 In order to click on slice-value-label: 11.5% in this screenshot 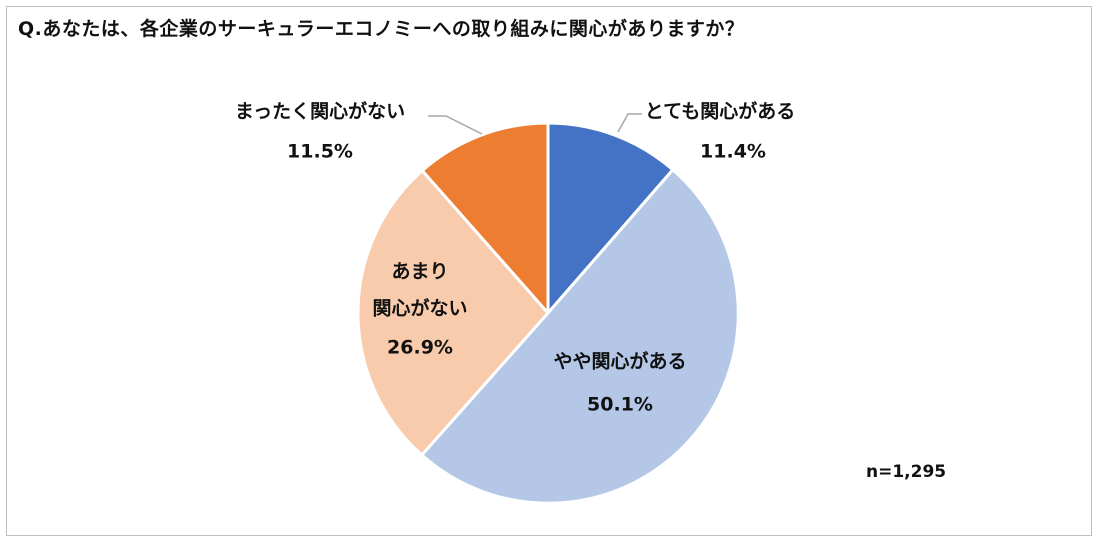, I will do `click(320, 152)`.